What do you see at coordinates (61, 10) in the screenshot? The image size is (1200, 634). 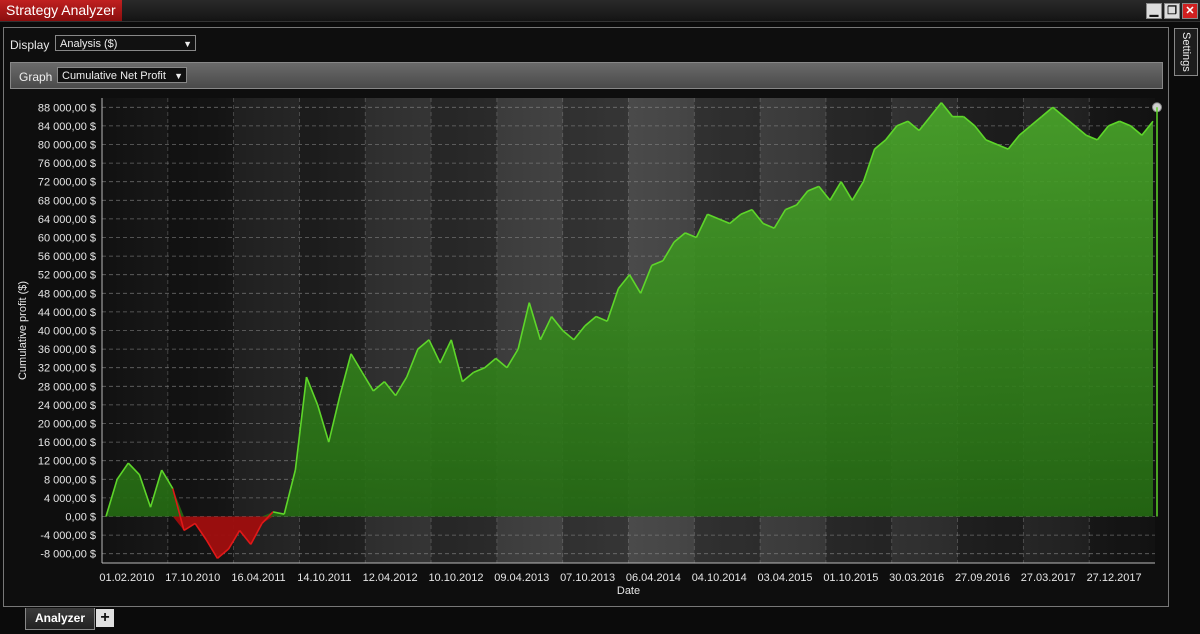 I see `window-title: Strategy Analyzer` at bounding box center [61, 10].